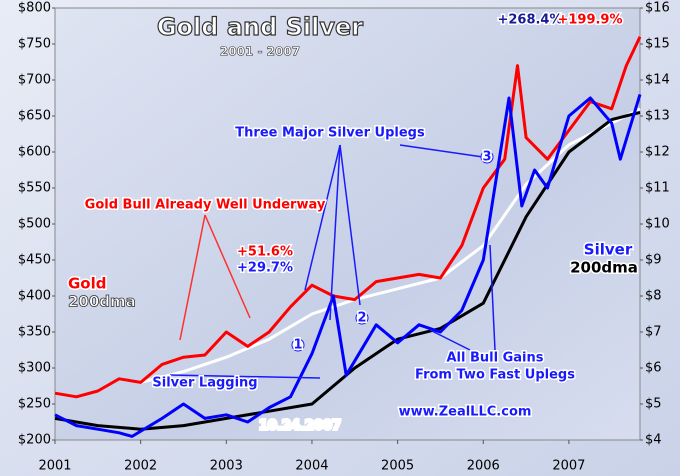 The image size is (680, 476). I want to click on y-tick-label: $500, so click(34, 224).